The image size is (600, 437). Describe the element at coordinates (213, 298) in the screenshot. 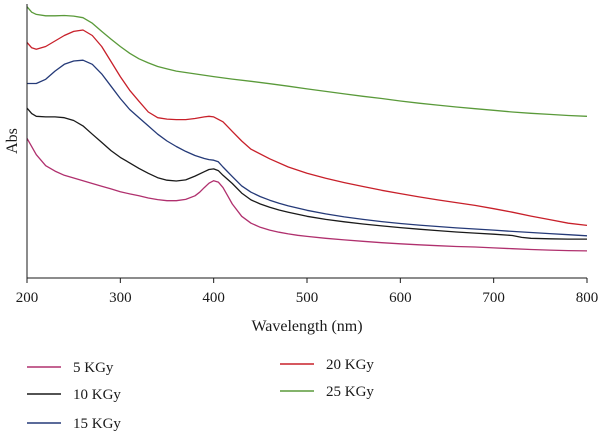

I see `x-tick-label: 400` at that location.